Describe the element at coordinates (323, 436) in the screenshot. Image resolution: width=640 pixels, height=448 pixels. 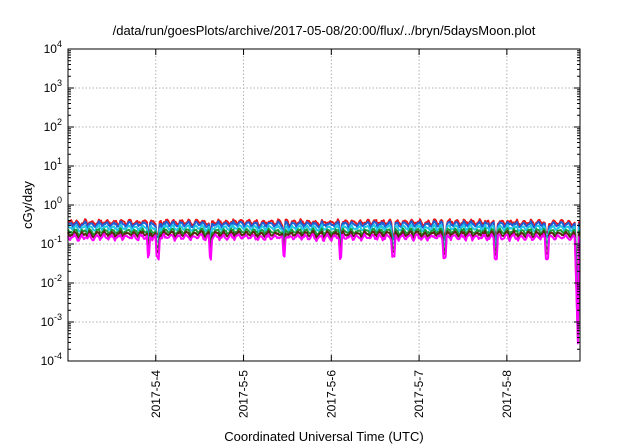
I see `x-axis-label: Coordinated Universal Time (UTC)` at that location.